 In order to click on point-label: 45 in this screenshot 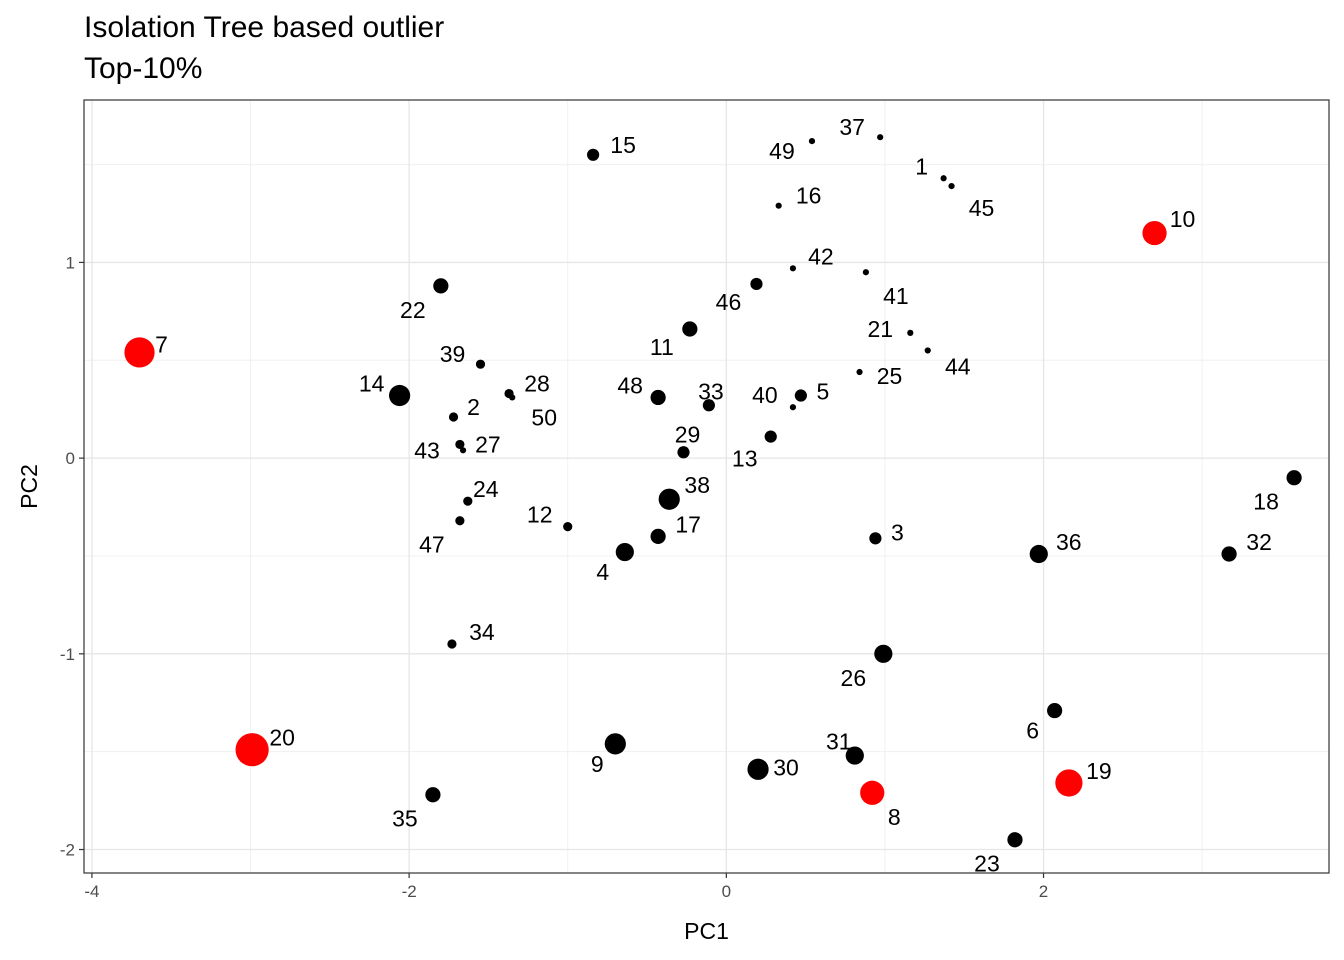, I will do `click(982, 208)`.